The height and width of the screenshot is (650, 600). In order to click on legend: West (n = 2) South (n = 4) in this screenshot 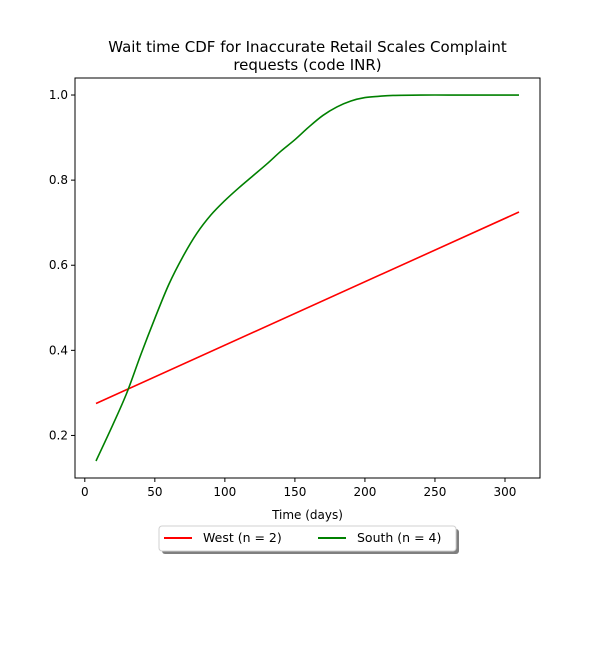, I will do `click(308, 539)`.